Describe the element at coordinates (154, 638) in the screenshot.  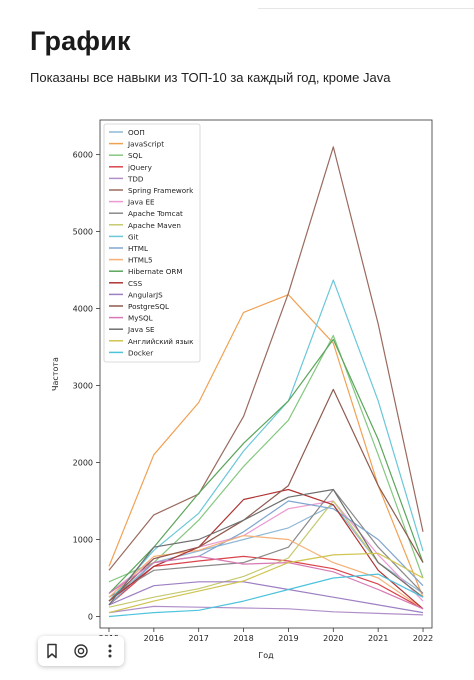
I see `x-tick-label: 2016` at that location.